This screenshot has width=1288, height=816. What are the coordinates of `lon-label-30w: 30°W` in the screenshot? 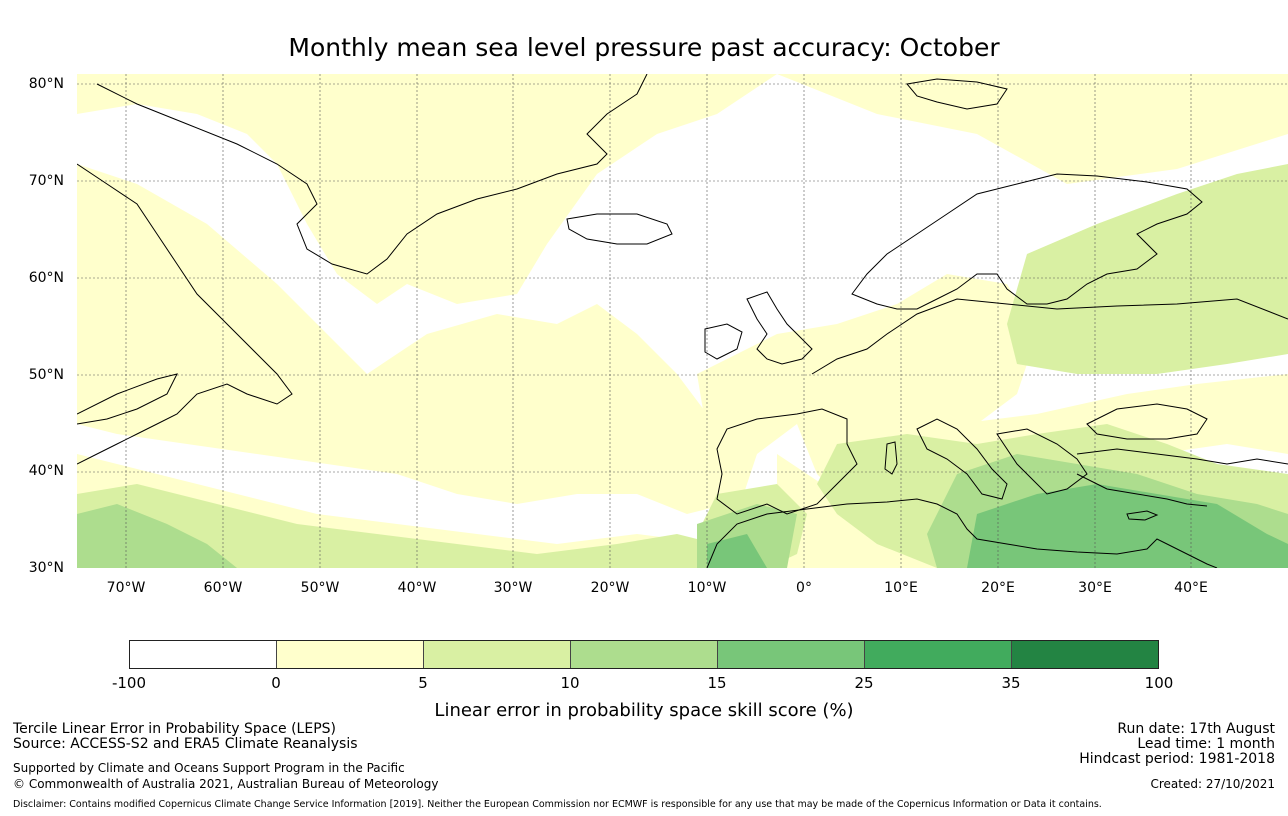 It's located at (513, 588).